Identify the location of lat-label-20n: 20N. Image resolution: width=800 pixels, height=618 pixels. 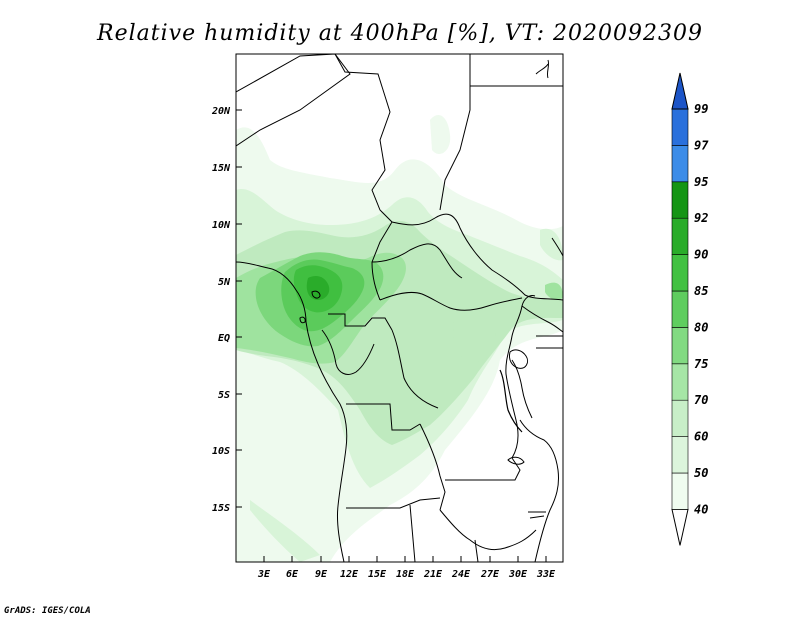
(221, 111).